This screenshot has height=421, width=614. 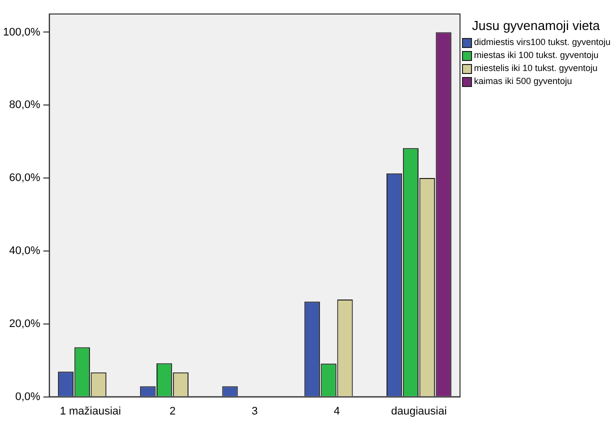 What do you see at coordinates (21, 32) in the screenshot?
I see `y-tick-label: 100,0%` at bounding box center [21, 32].